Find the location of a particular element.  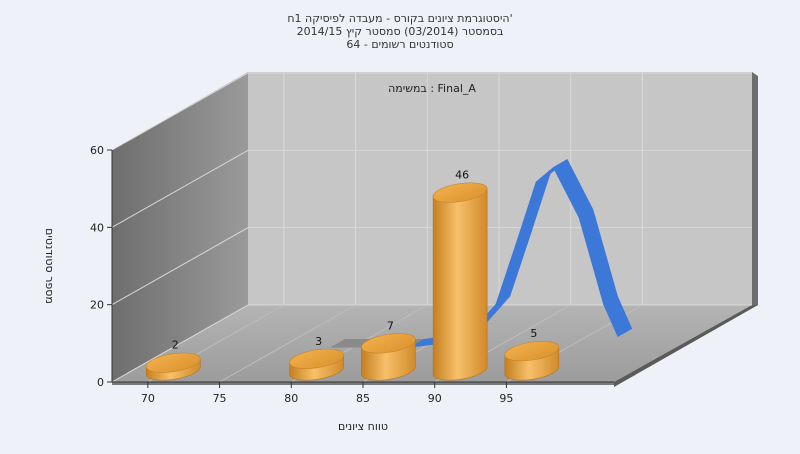

x-tick-label: 80 is located at coordinates (291, 398).